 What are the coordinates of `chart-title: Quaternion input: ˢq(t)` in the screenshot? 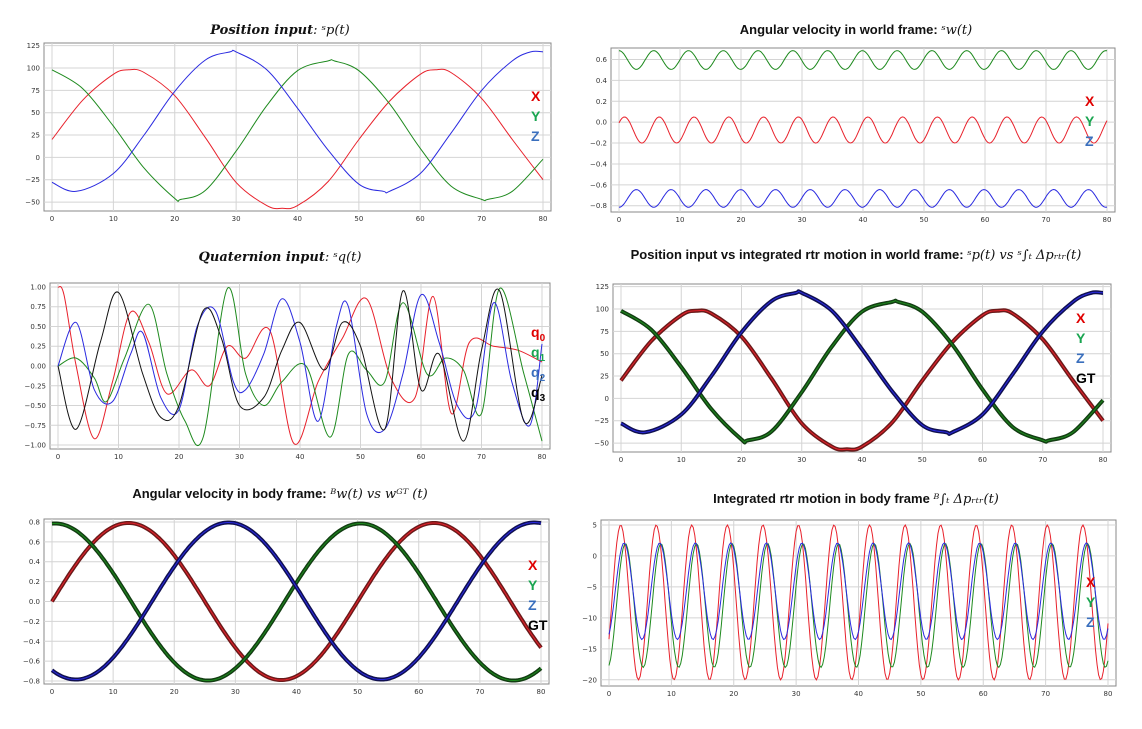 It's located at (280, 257).